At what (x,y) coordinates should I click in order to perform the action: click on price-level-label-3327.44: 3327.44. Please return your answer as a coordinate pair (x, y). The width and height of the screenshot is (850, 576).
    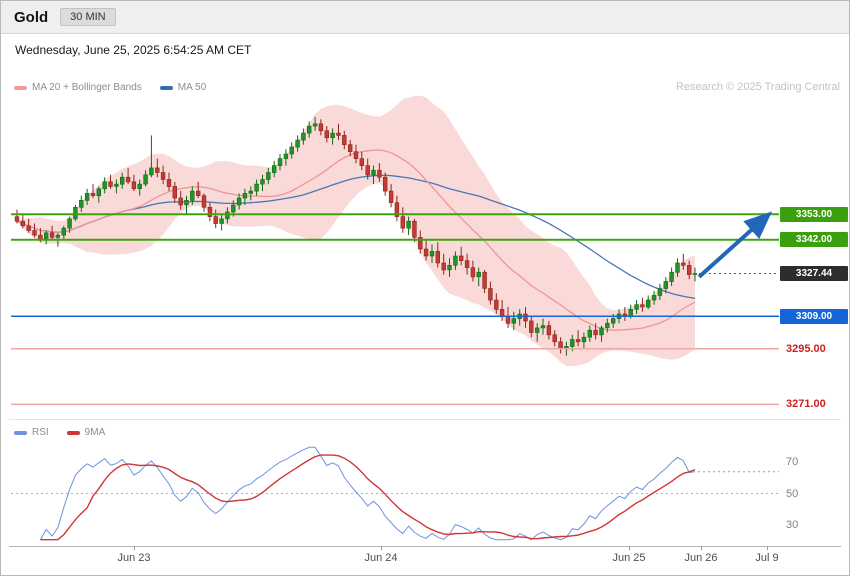
    Looking at the image, I should click on (814, 274).